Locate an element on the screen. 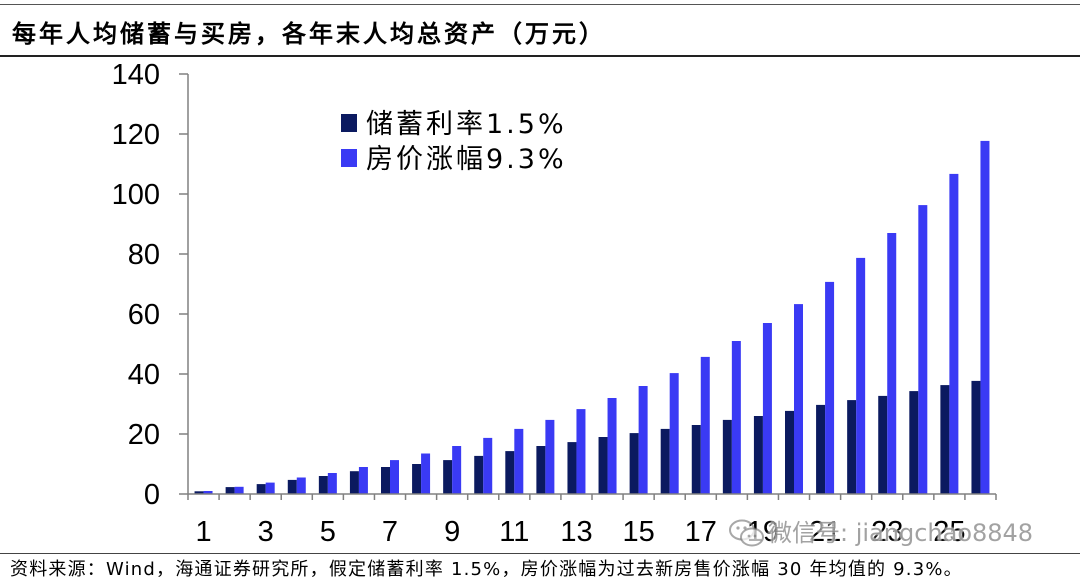 The height and width of the screenshot is (587, 1080). y-tick-label: 120 is located at coordinates (136, 135).